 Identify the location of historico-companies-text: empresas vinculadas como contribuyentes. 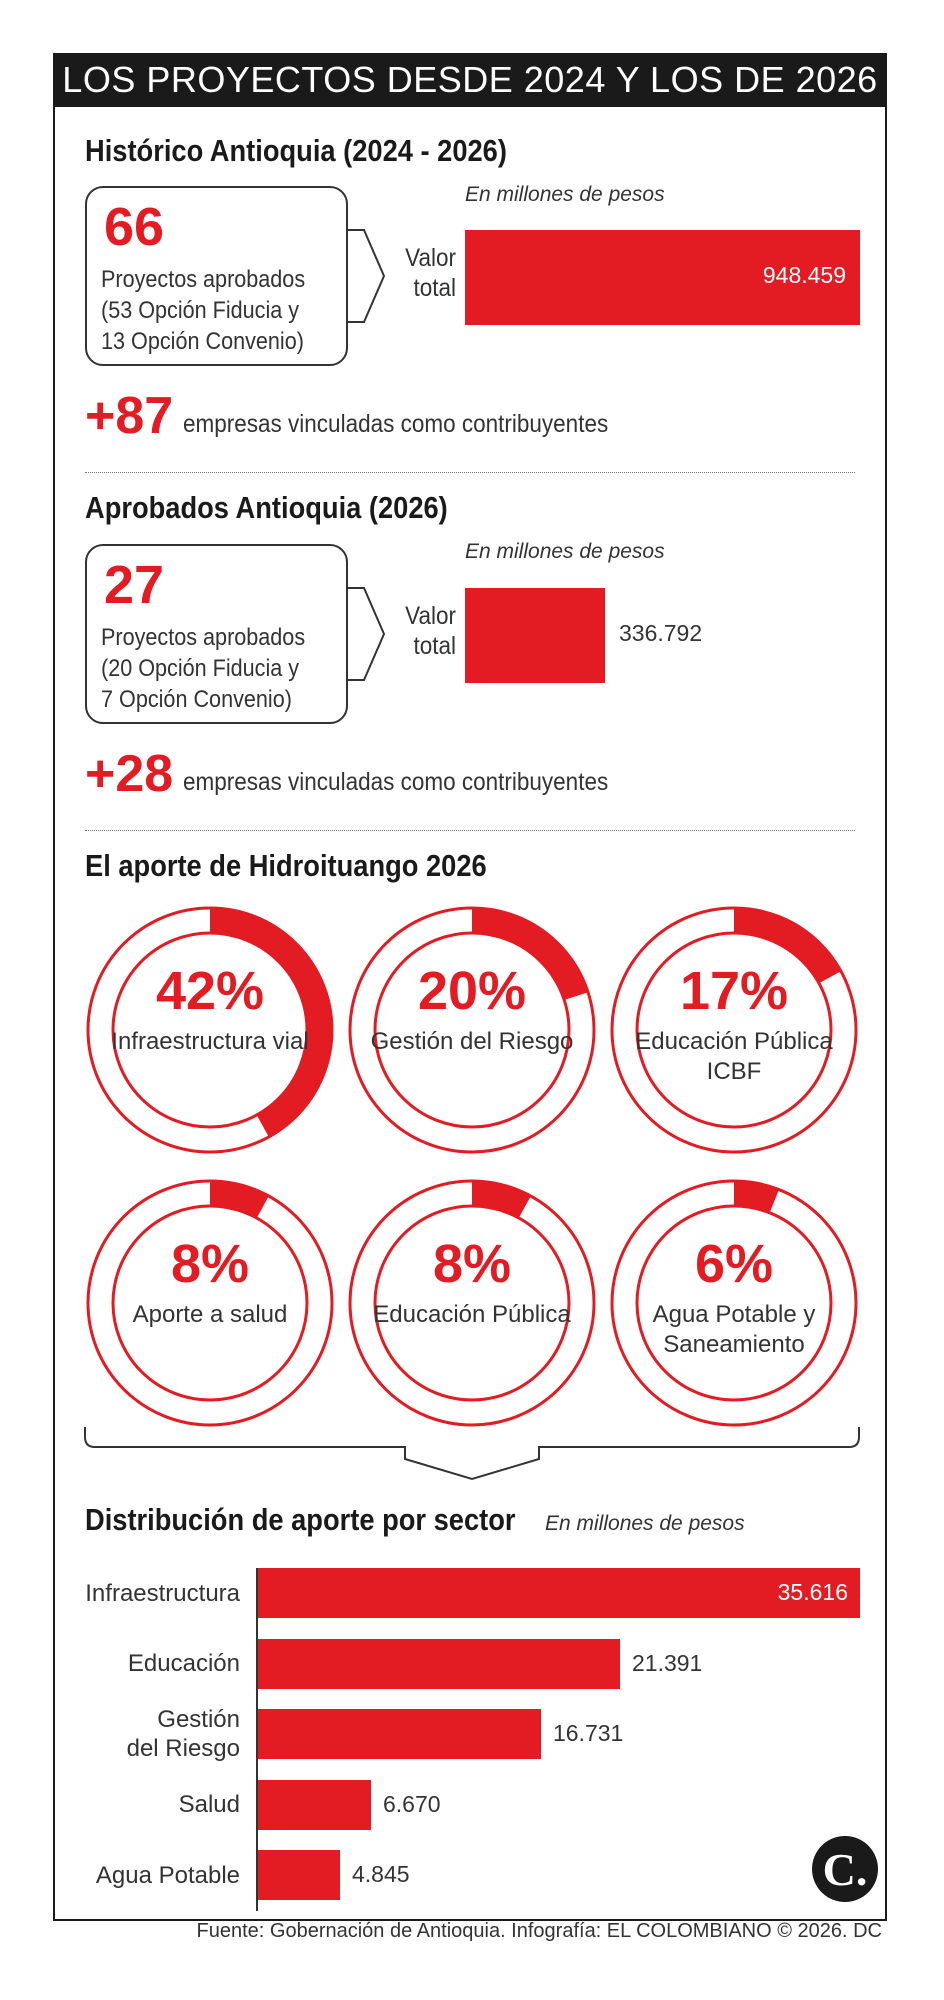
(396, 424).